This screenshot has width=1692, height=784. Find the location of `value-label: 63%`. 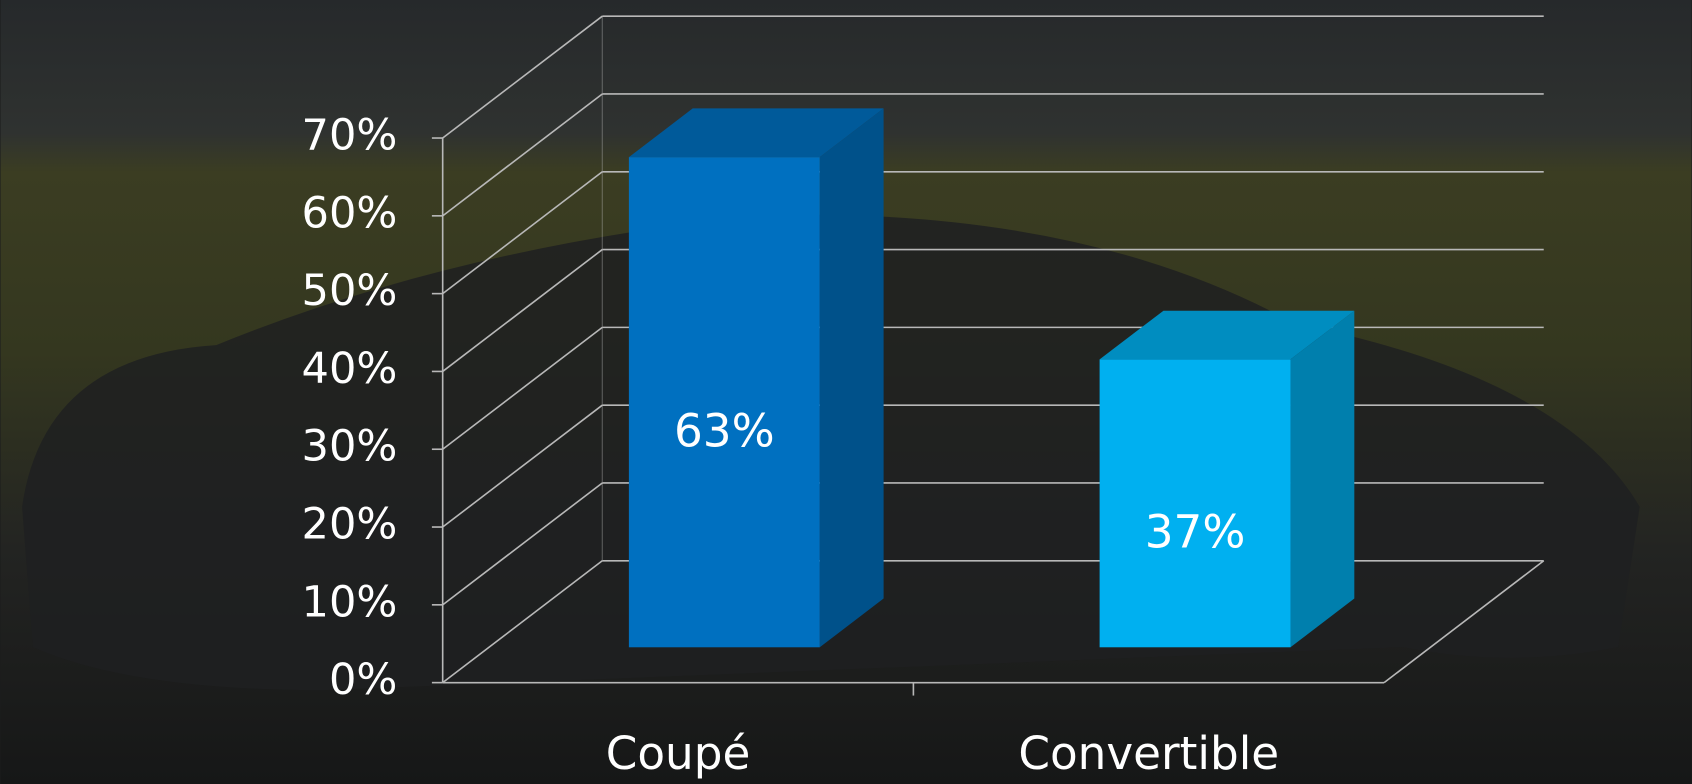

value-label: 63% is located at coordinates (724, 431).